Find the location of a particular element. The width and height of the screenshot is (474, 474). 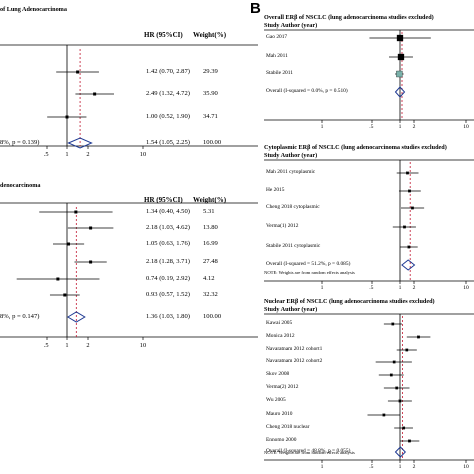

overall-label: 8%, p = 0.139) is located at coordinates (20, 142).